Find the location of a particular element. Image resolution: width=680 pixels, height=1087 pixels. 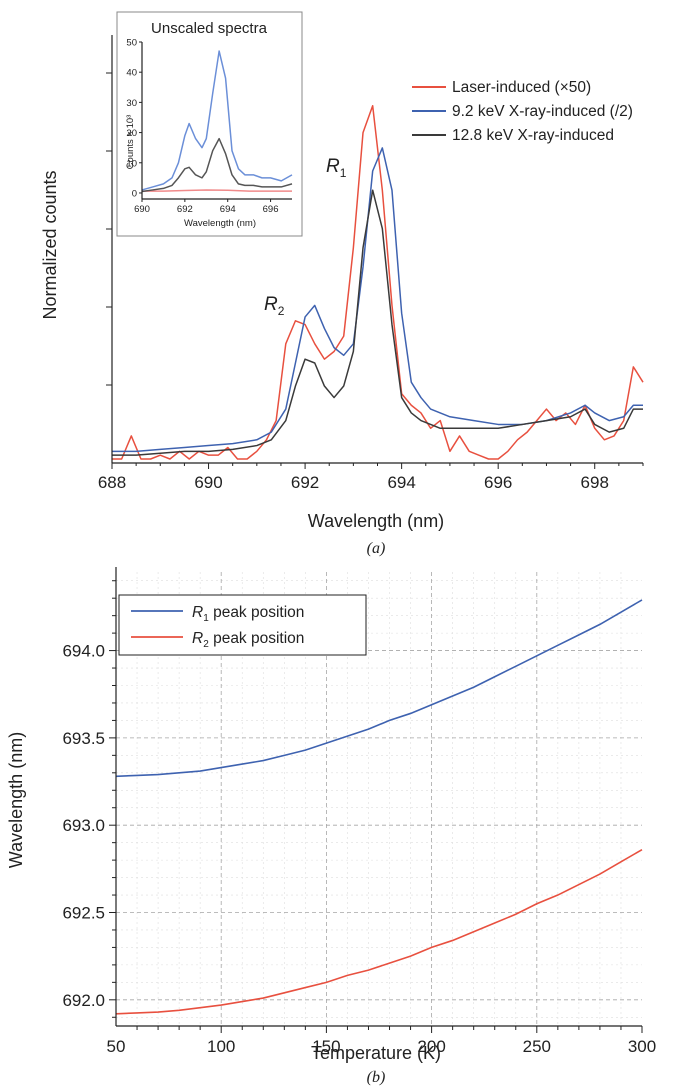

inset-frame is located at coordinates (209, 124).